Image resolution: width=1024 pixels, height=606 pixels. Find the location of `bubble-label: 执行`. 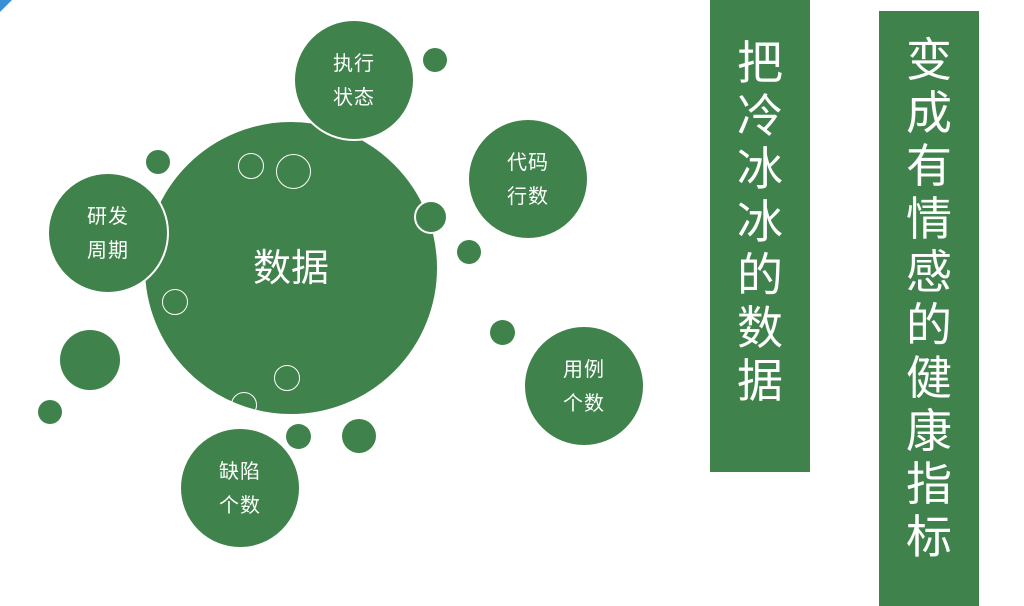

bubble-label: 执行 is located at coordinates (354, 63).